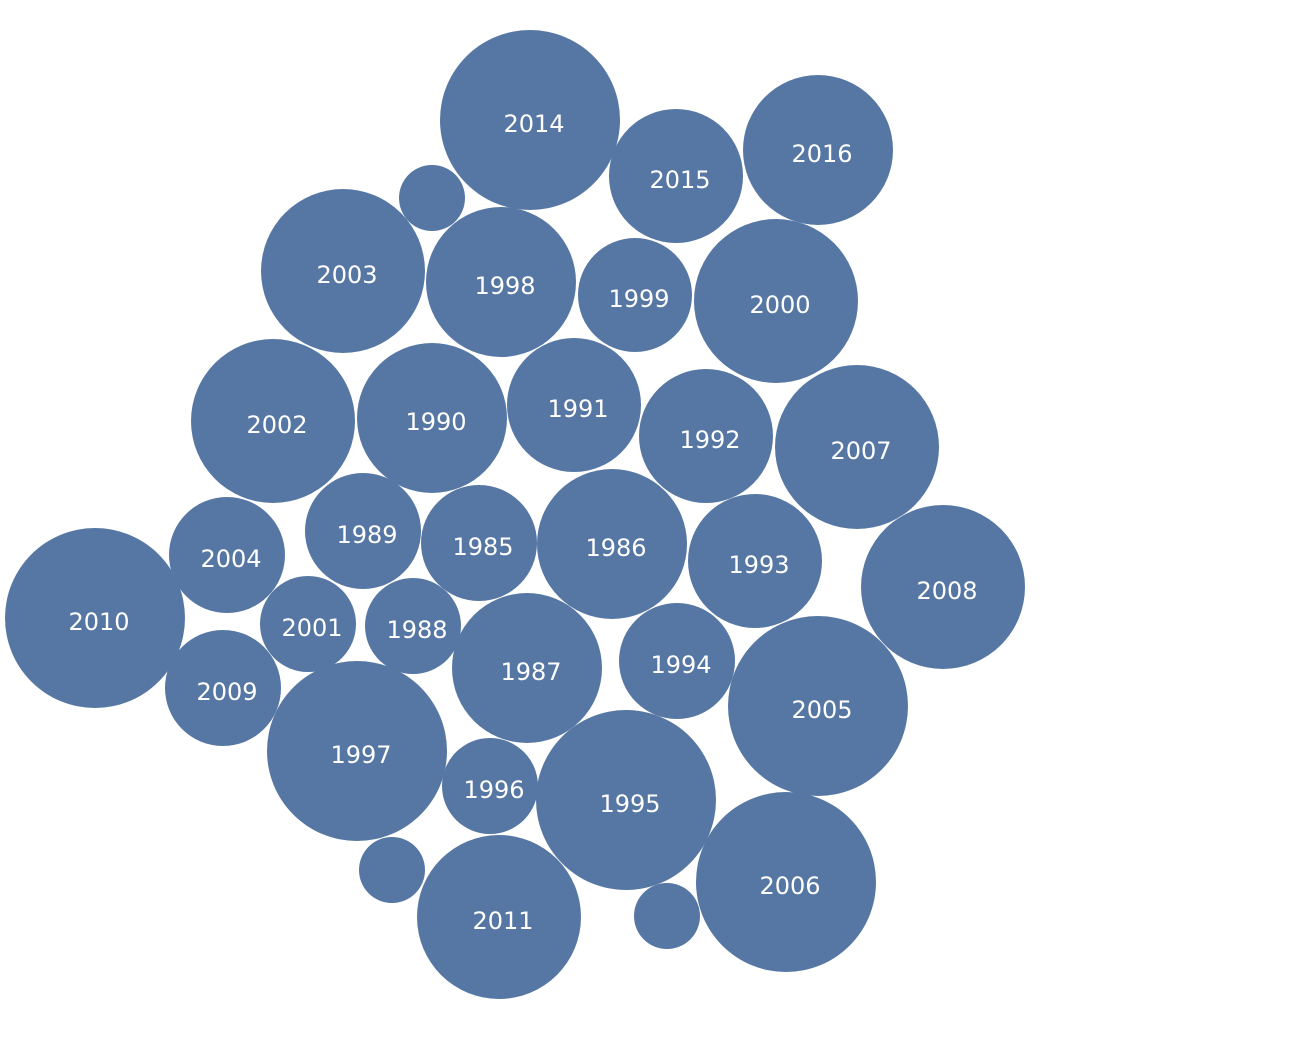 This screenshot has height=1038, width=1312. I want to click on bubble-label: 1998, so click(504, 286).